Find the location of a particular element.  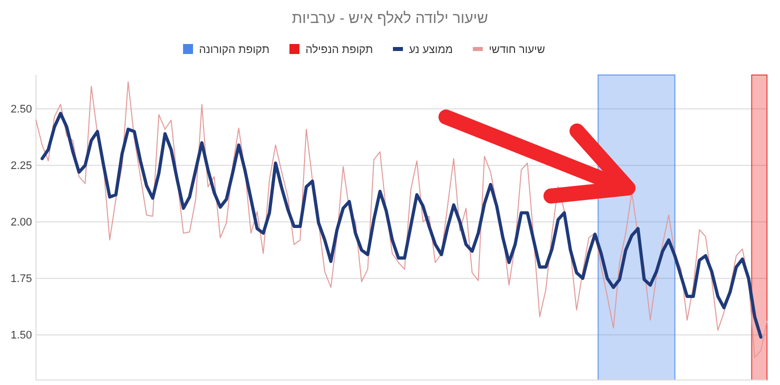

chart-title: שיעור ילודה לאלף איש - ערביות is located at coordinates (390, 18).